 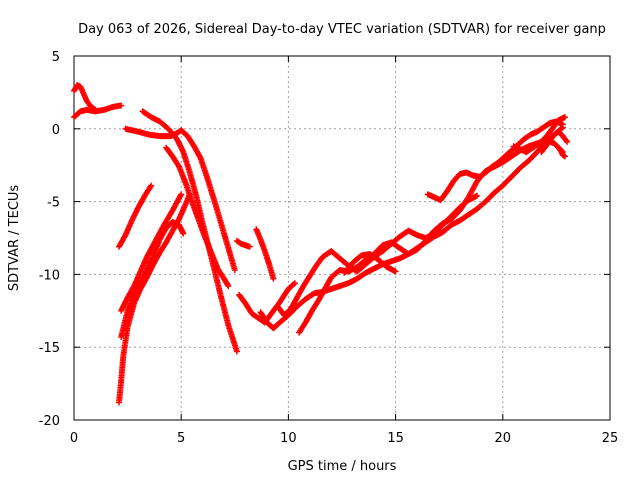 What do you see at coordinates (49, 275) in the screenshot?
I see `y-tick-label: -10` at bounding box center [49, 275].